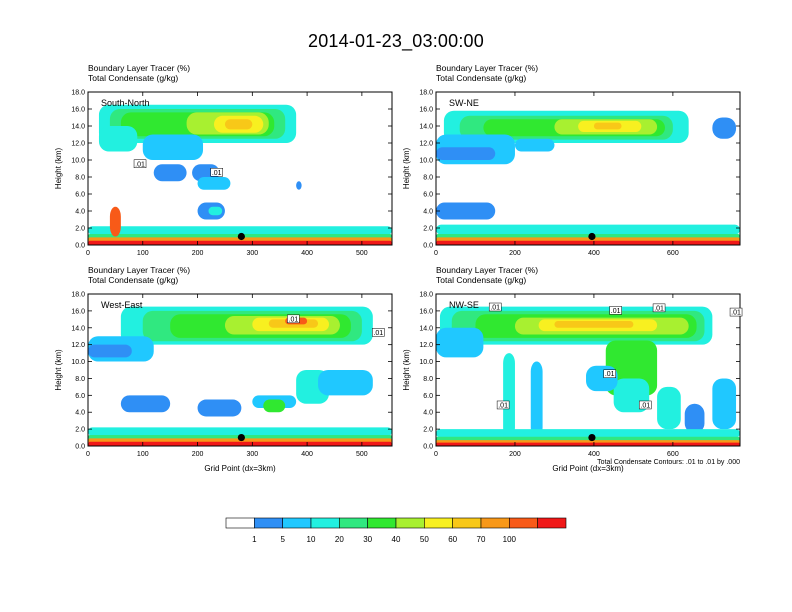  I want to click on colorbar-label: 5, so click(282, 539).